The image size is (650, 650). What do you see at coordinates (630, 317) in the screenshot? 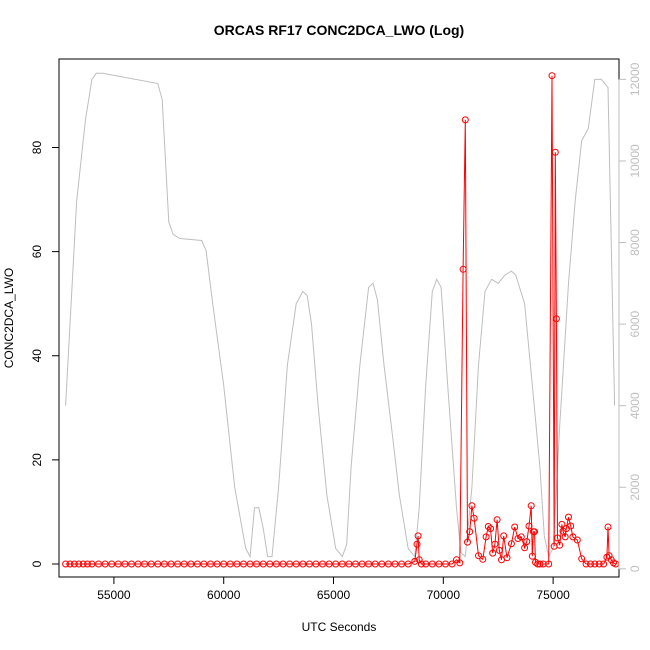
I see `y-axis-right: 0 2000 4000 6000 8000 10000 12000` at bounding box center [630, 317].